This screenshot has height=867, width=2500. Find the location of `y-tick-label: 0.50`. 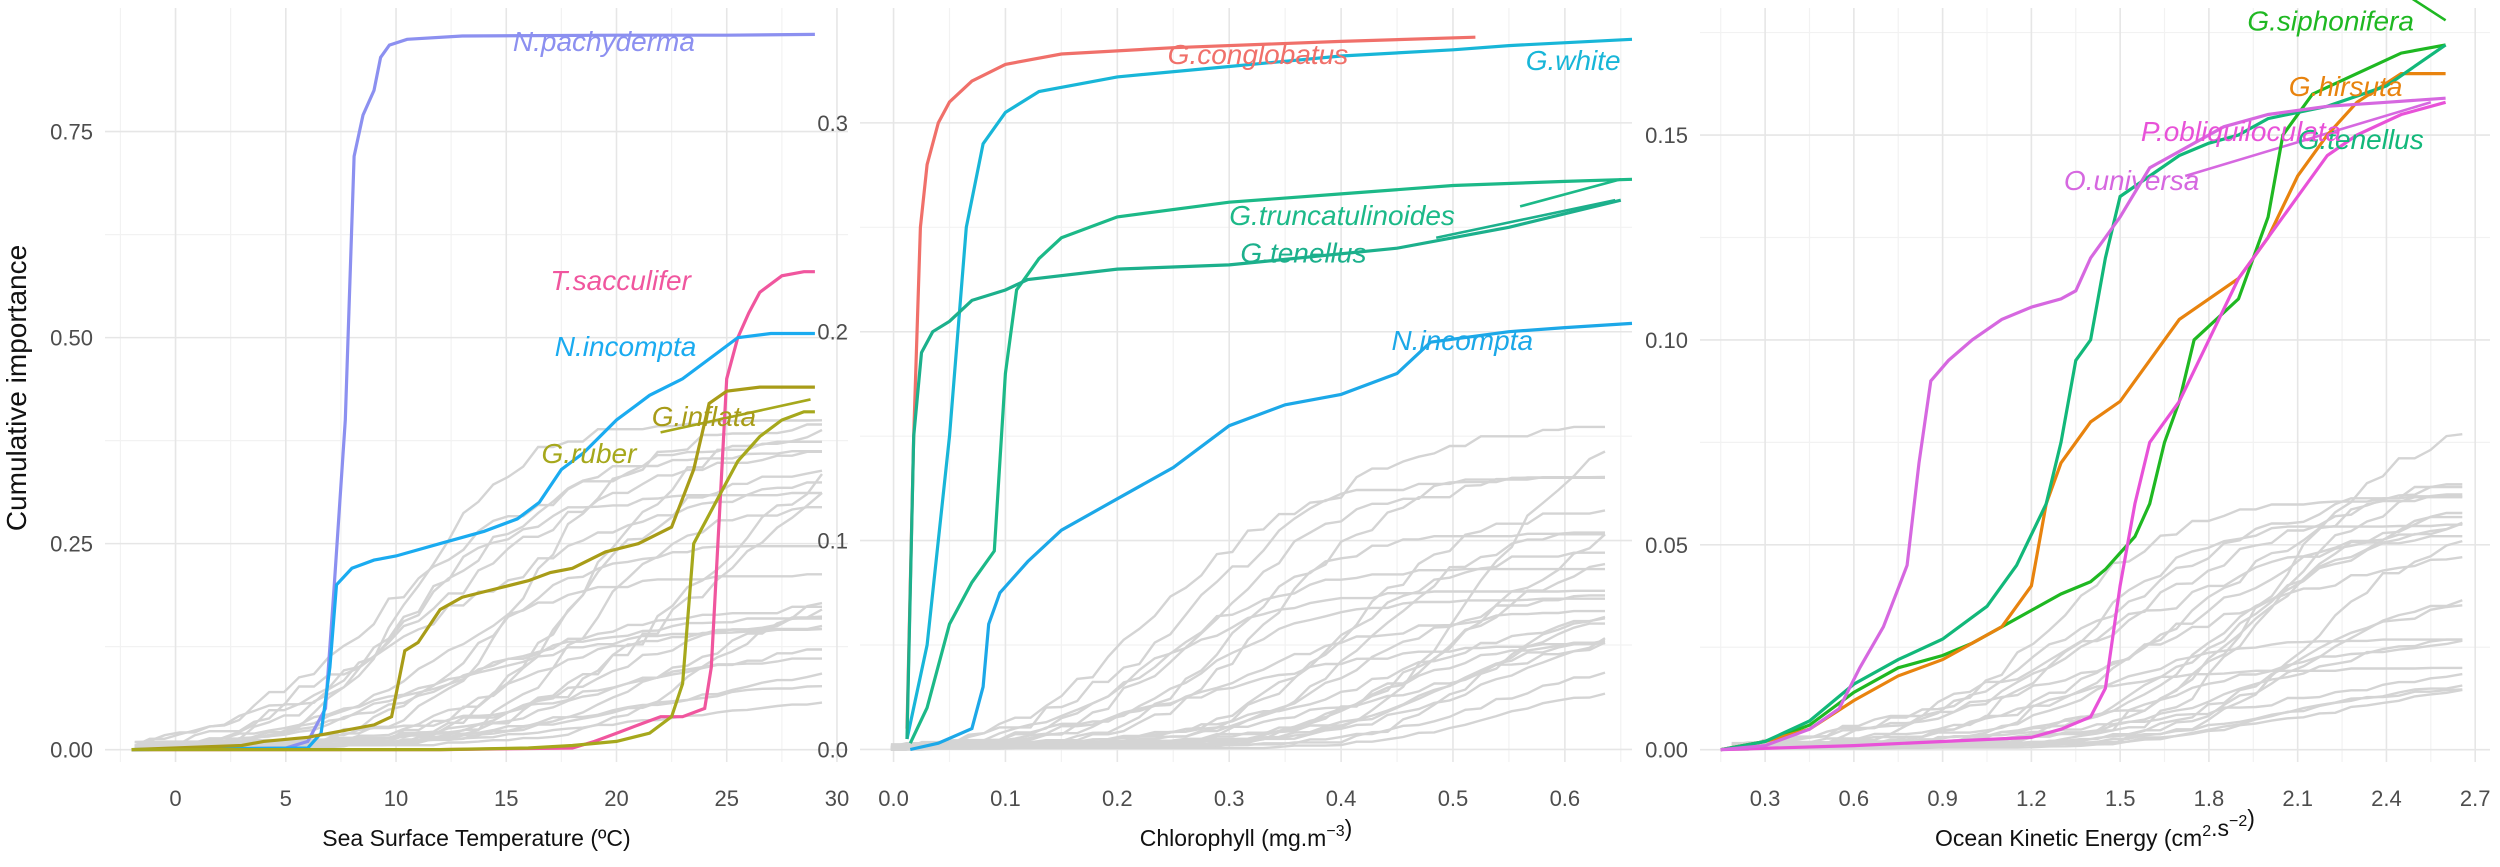

y-tick-label: 0.50 is located at coordinates (71, 338).